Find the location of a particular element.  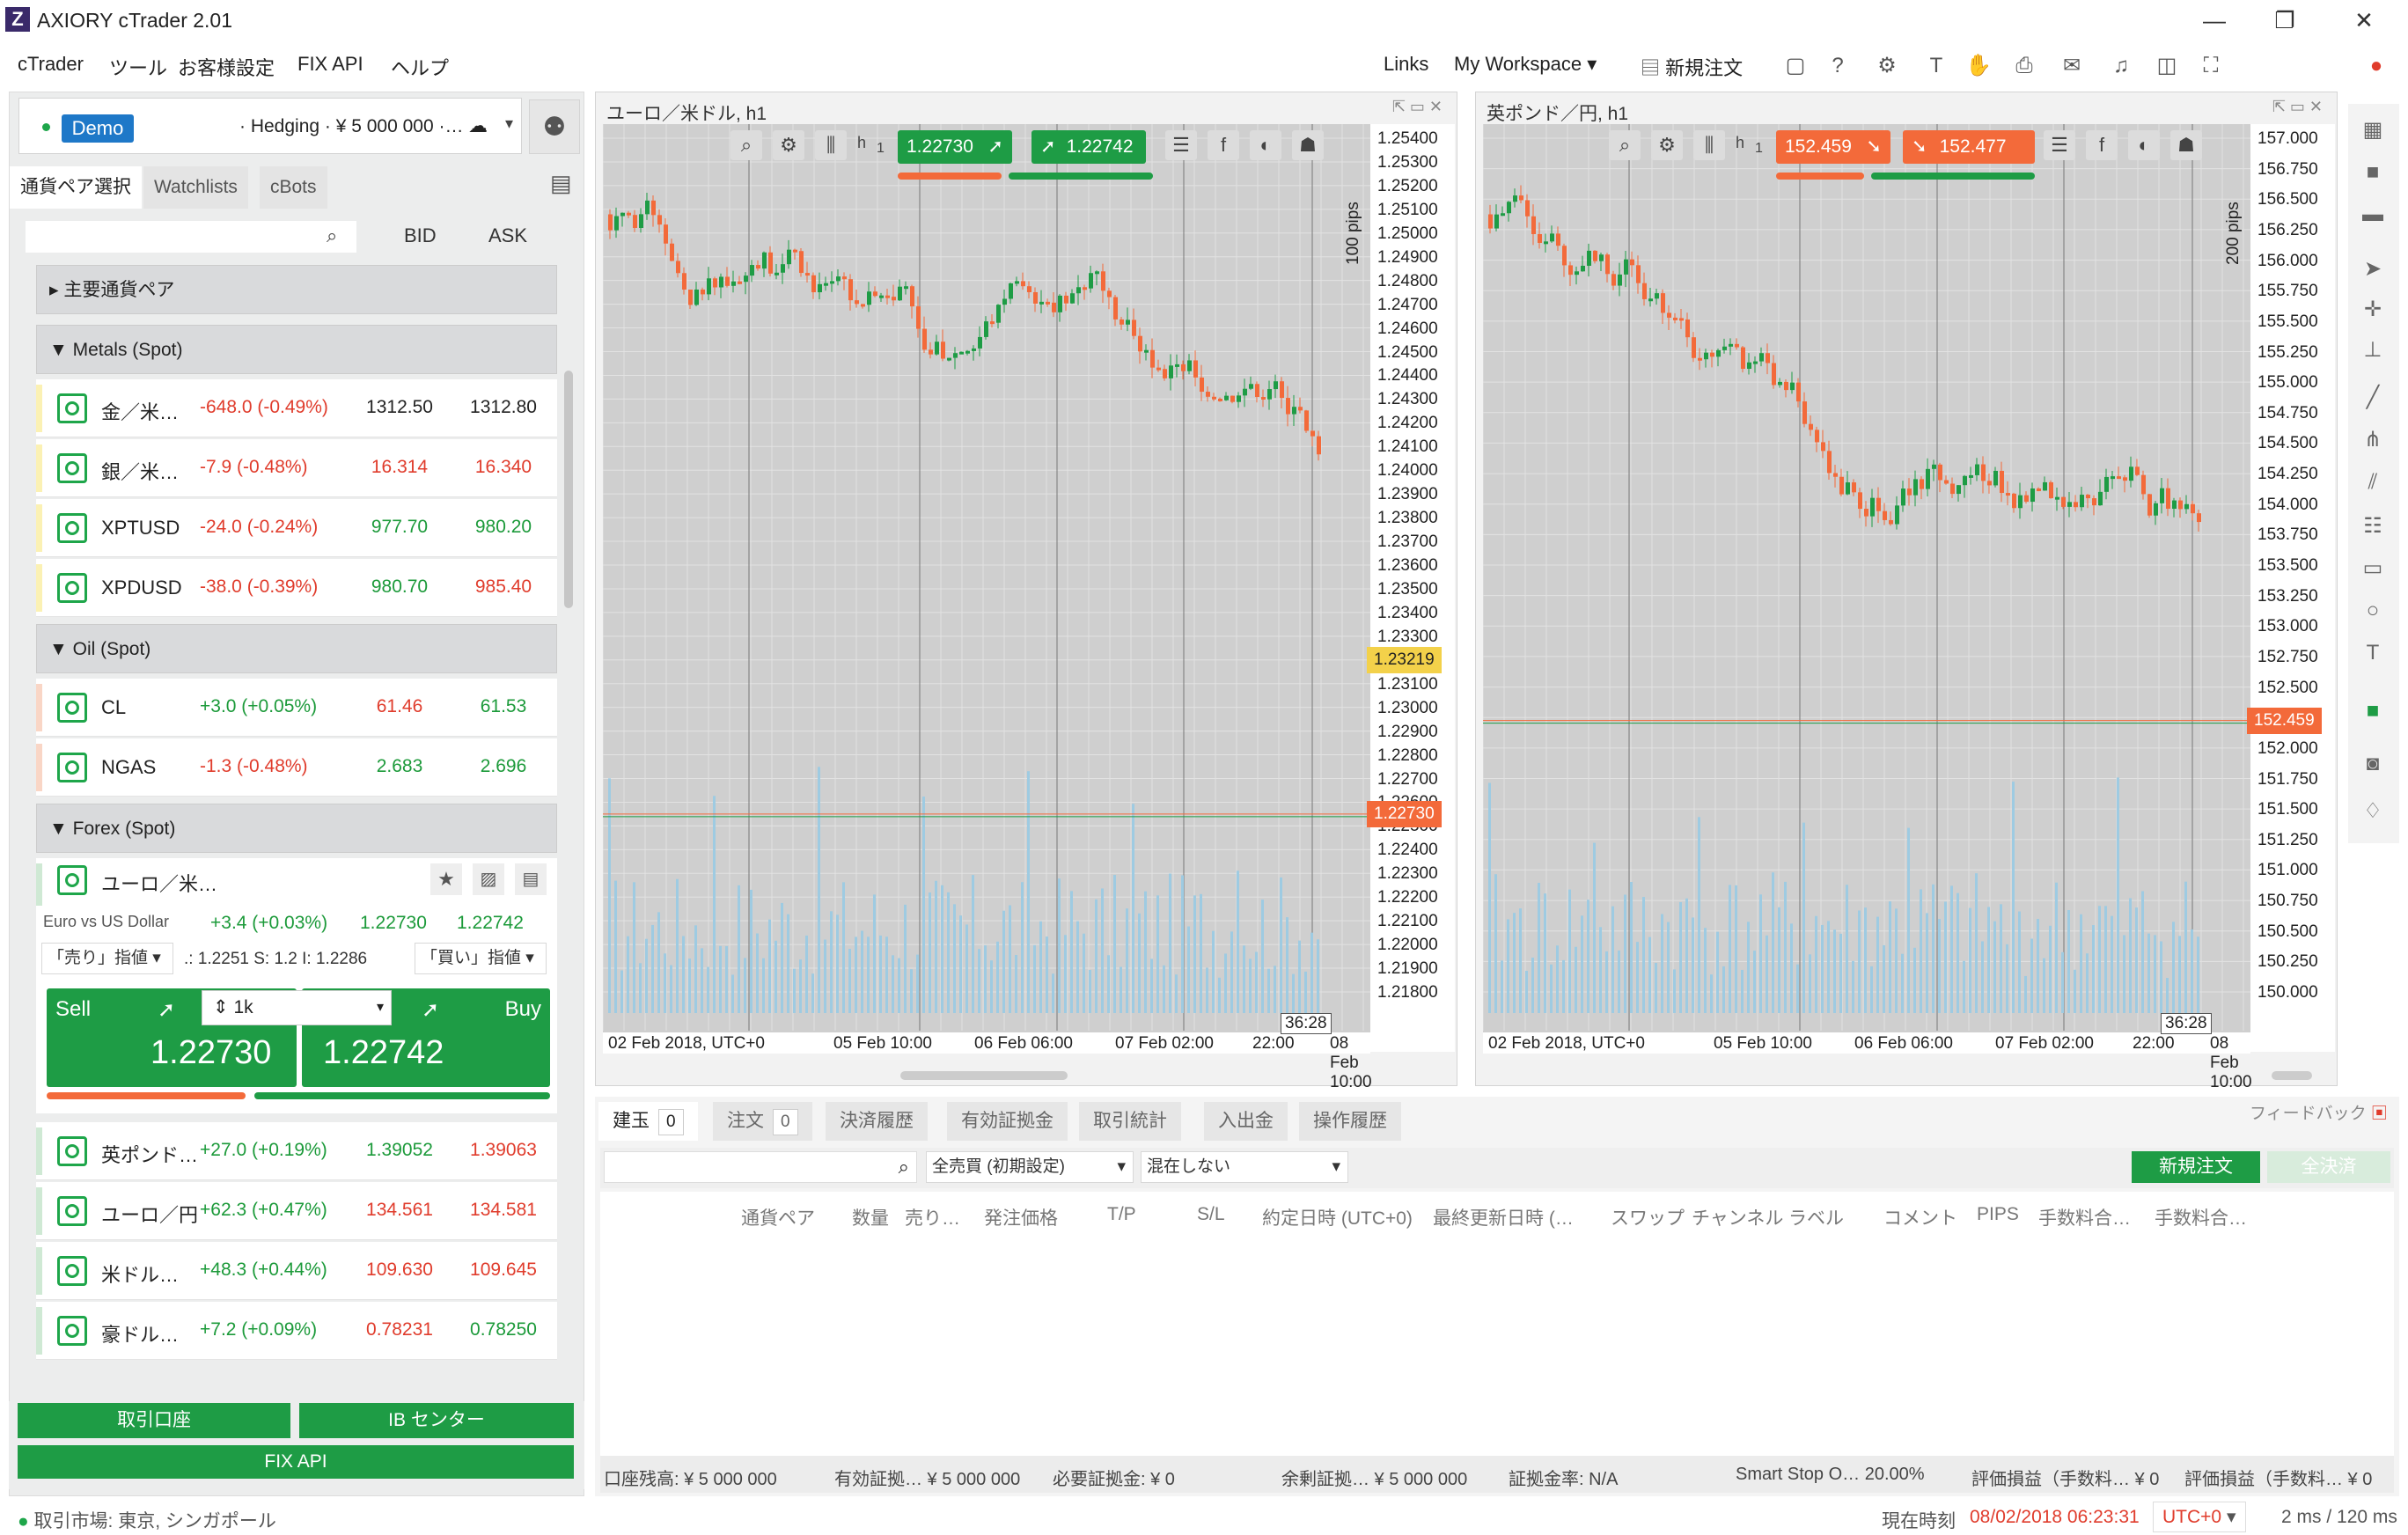

position-search-input: ⌕ is located at coordinates (760, 1167).